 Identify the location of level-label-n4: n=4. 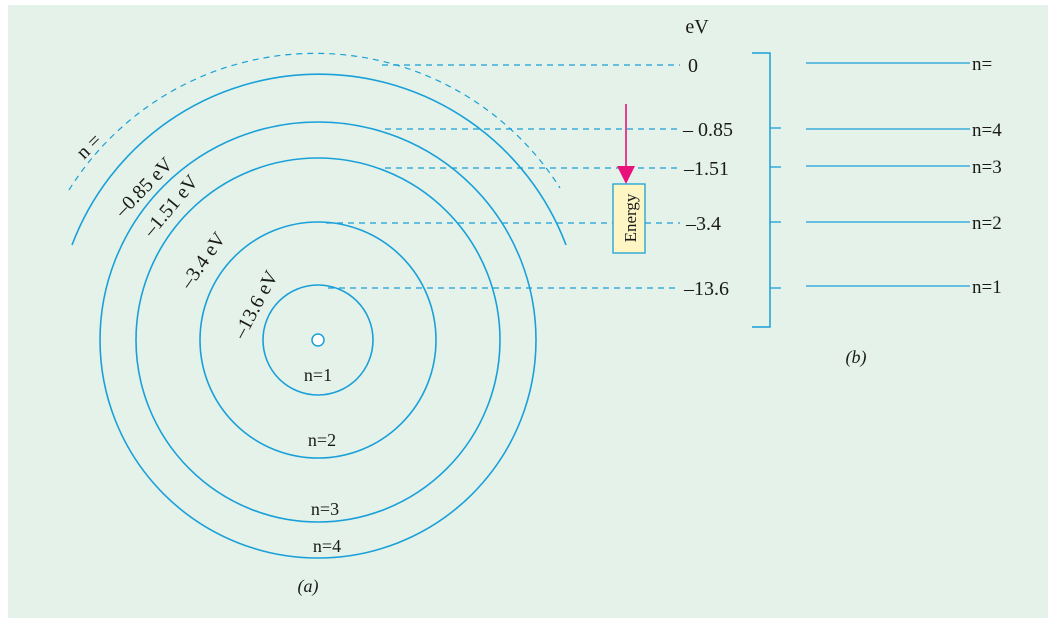
(987, 130).